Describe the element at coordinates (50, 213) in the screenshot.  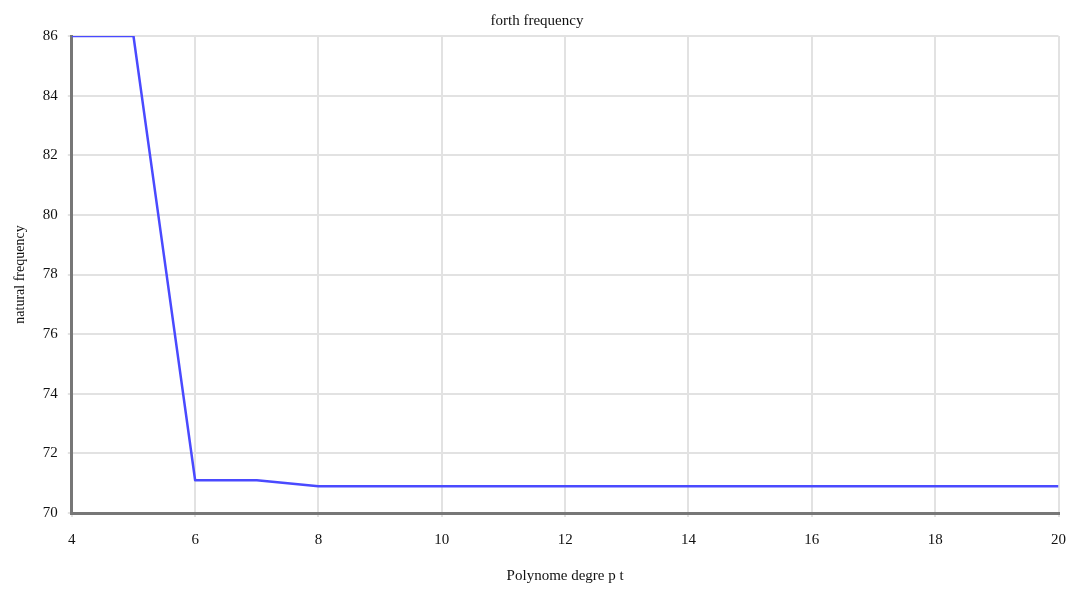
I see `y-tick-label: 80` at that location.